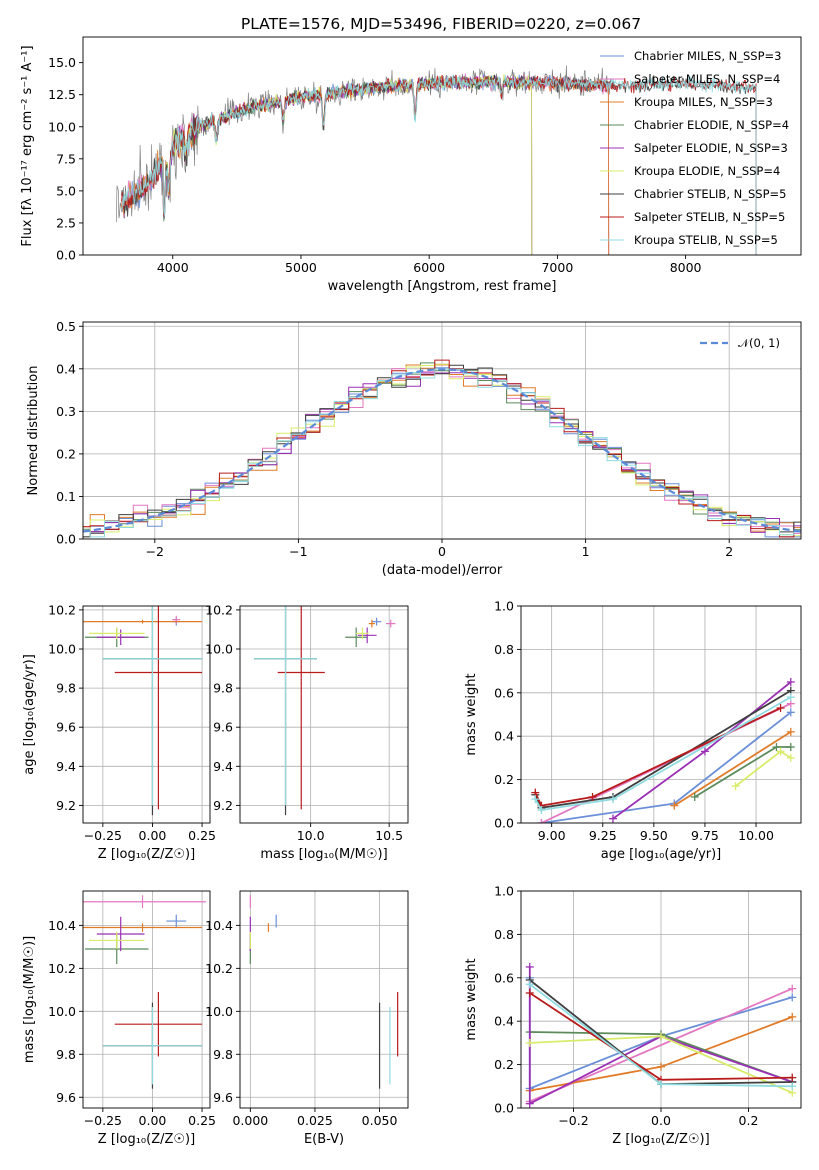  I want to click on x-tick-label: −1, so click(298, 551).